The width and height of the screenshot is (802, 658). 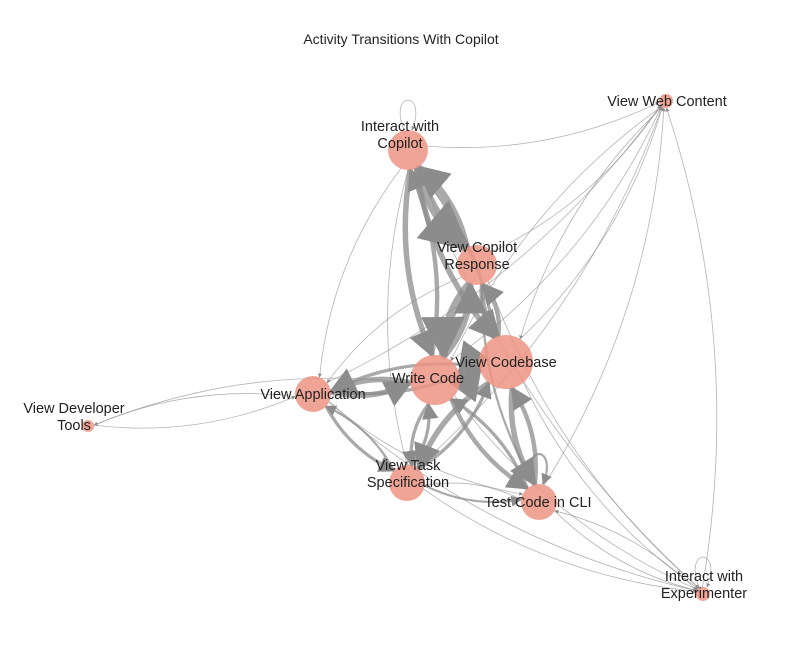 I want to click on edge-web-to-write, so click(x=556, y=234).